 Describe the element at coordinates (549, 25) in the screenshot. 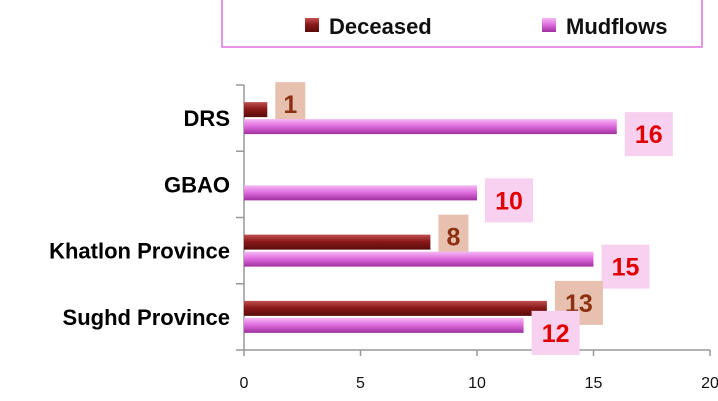

I see `legend-swatch-mudflows` at that location.